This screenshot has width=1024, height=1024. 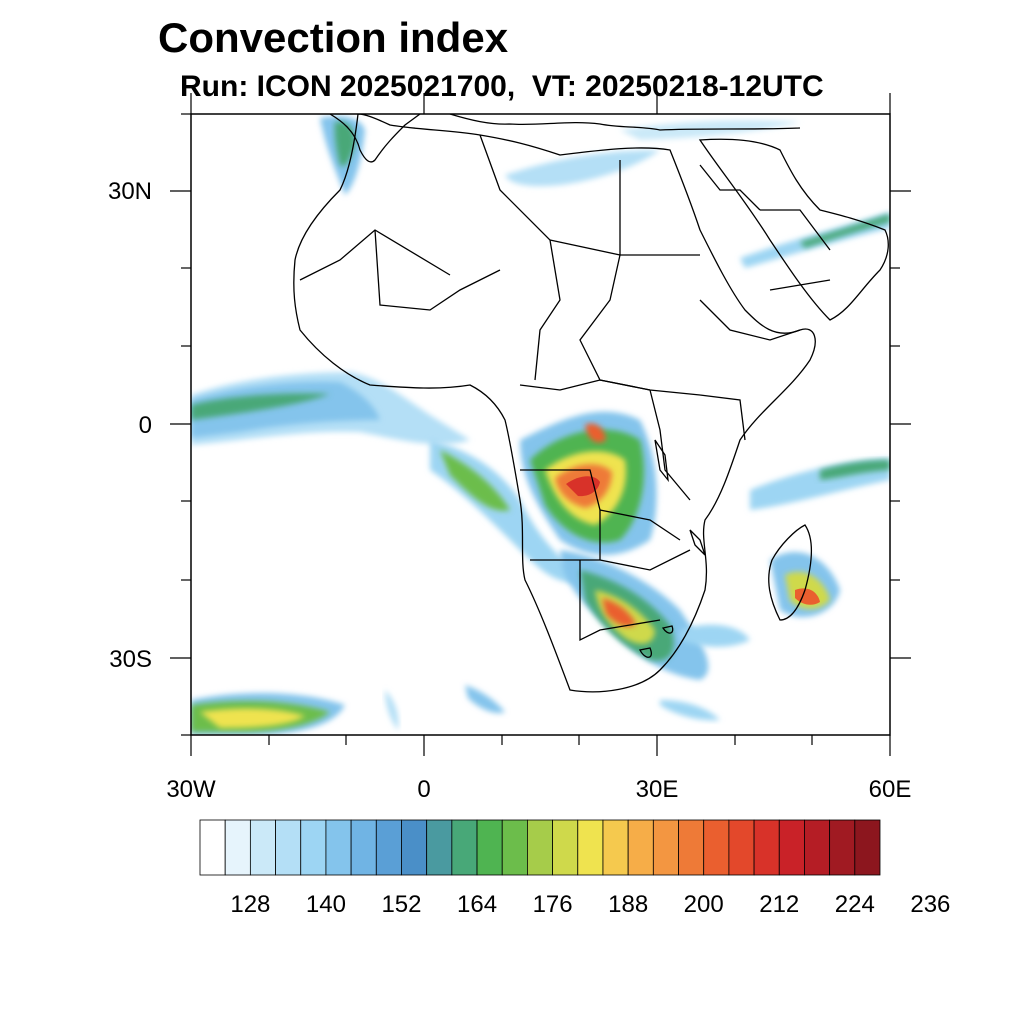 What do you see at coordinates (704, 904) in the screenshot?
I see `colorbar-label: 200` at bounding box center [704, 904].